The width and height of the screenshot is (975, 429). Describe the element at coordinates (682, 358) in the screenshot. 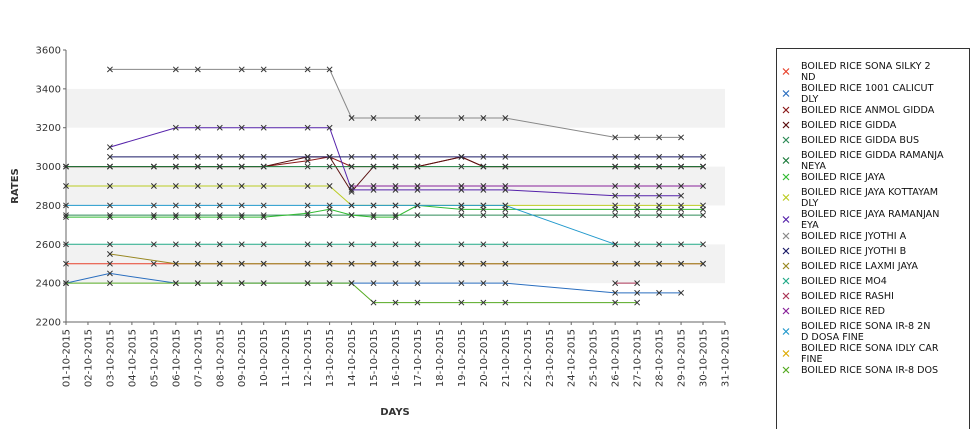

I see `x-tick-label: 29-10-2015` at that location.